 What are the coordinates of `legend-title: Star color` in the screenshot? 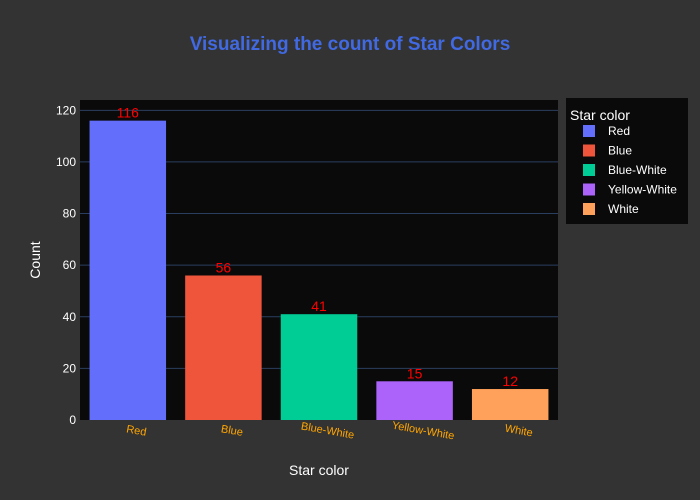 It's located at (600, 115).